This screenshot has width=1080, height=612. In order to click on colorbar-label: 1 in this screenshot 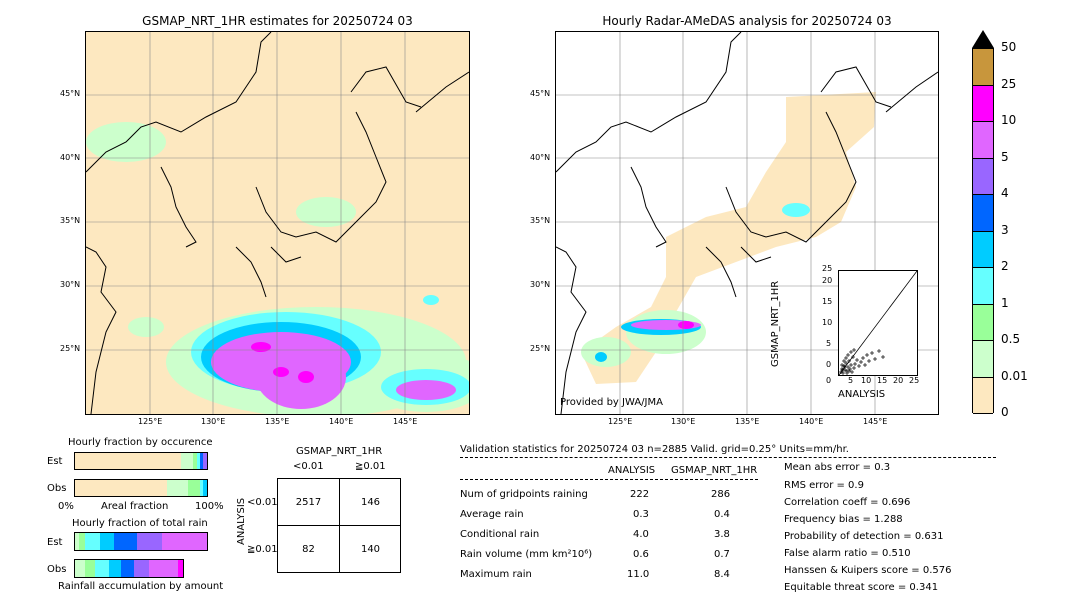, I will do `click(1005, 302)`.